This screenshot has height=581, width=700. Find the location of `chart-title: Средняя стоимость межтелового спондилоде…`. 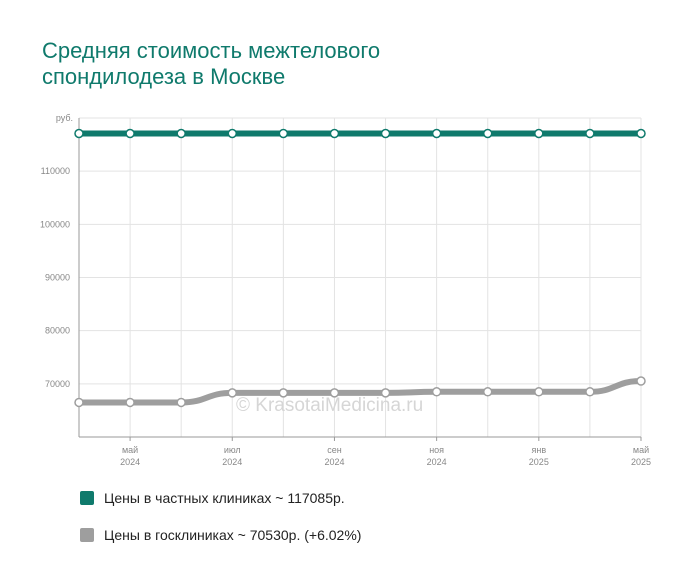

chart-title: Средняя стоимость межтелового спондилоде… is located at coordinates (322, 64).